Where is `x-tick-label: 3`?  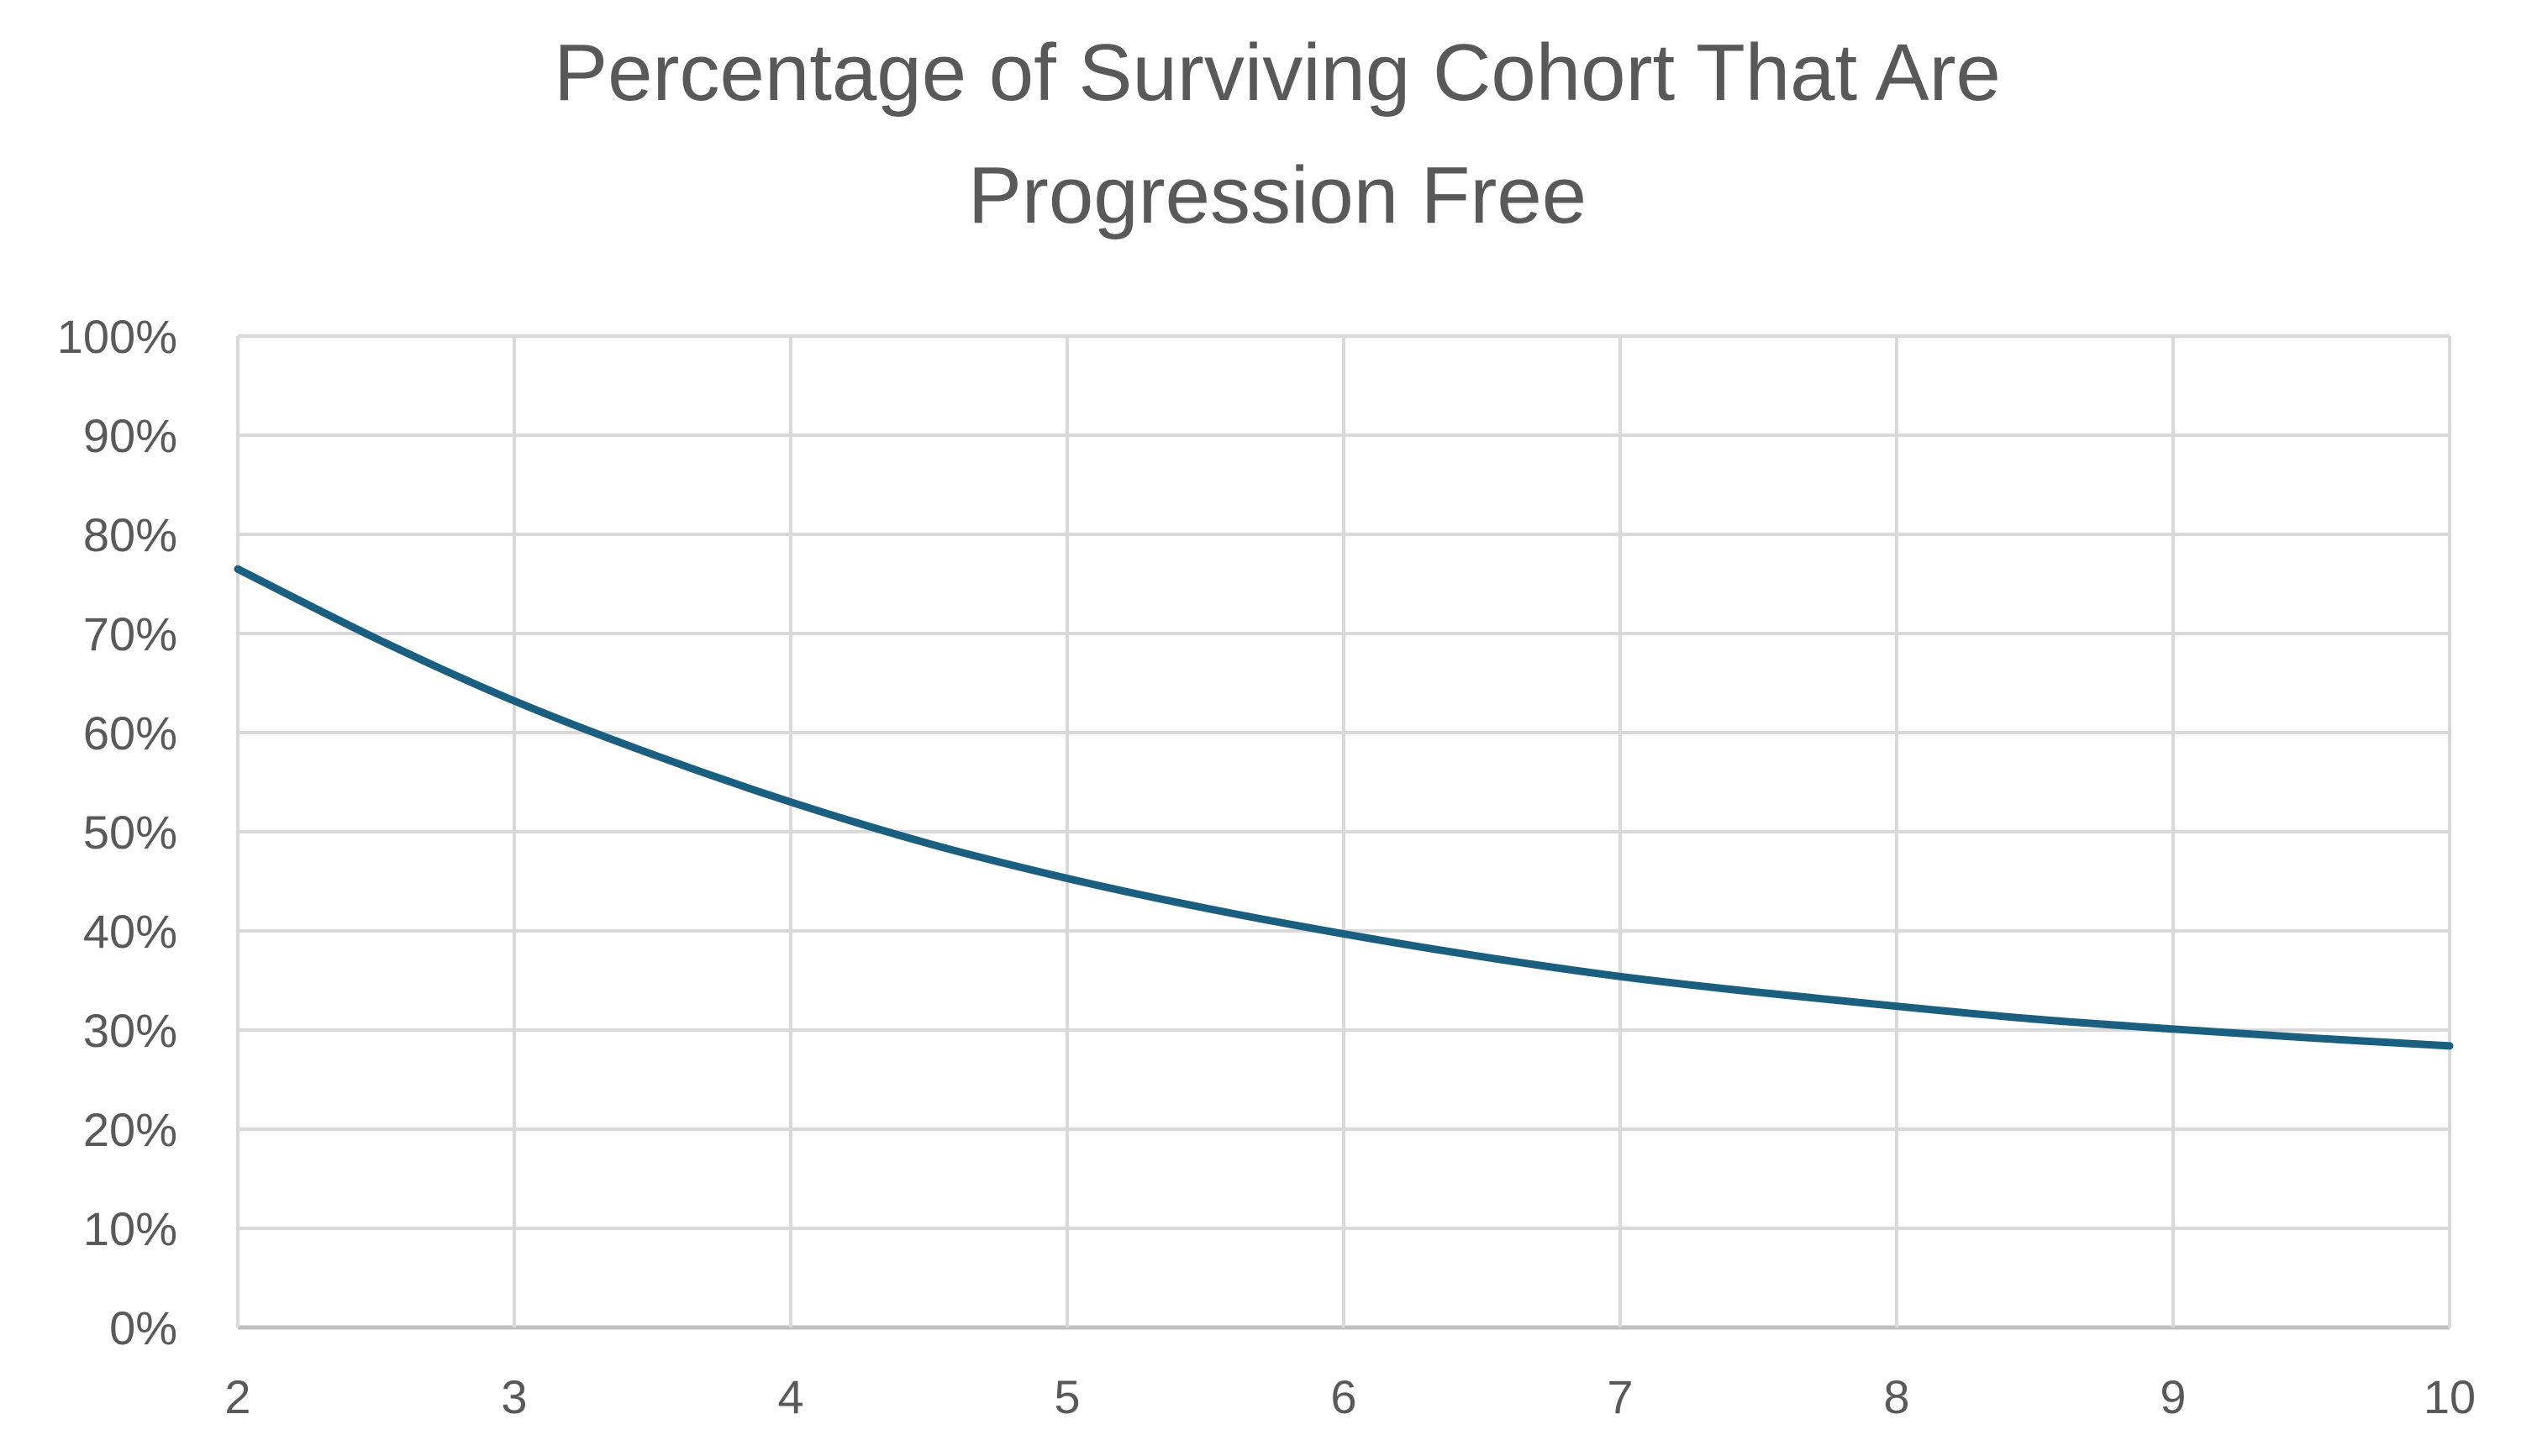
x-tick-label: 3 is located at coordinates (514, 1396).